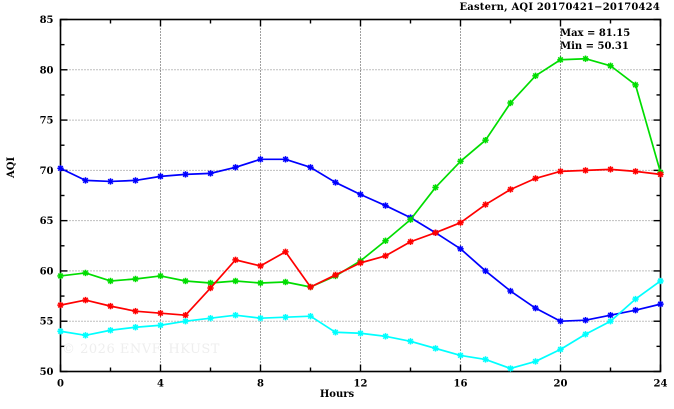 The image size is (674, 409). Describe the element at coordinates (561, 384) in the screenshot. I see `svg-text: 20` at that location.